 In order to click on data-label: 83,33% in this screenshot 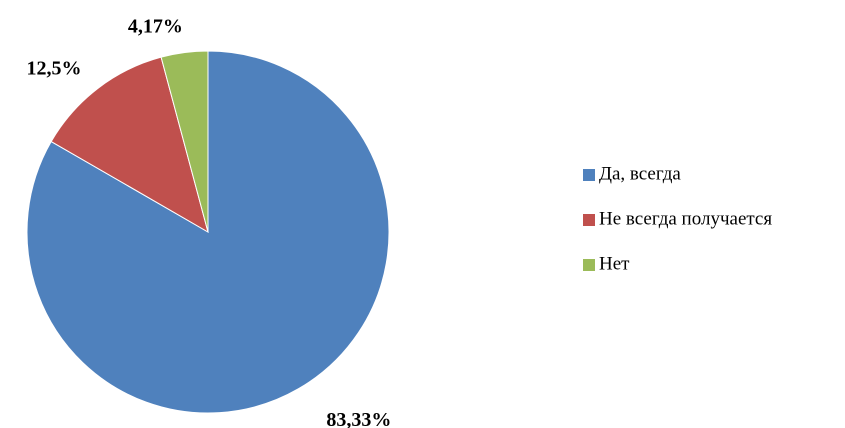, I will do `click(358, 418)`.